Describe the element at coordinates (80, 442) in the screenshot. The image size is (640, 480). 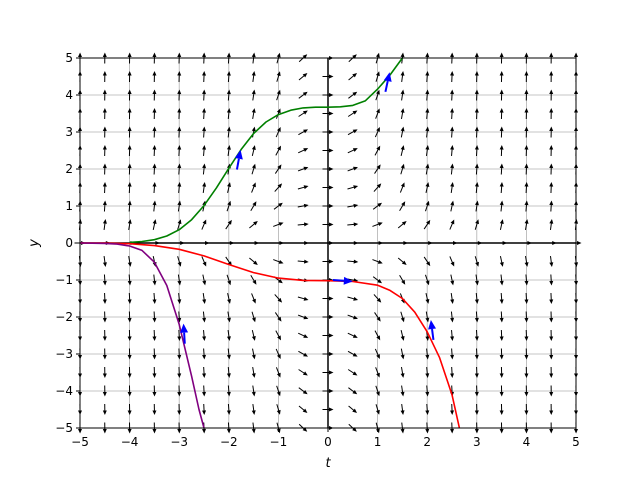
I see `x-tick-label: −5` at that location.